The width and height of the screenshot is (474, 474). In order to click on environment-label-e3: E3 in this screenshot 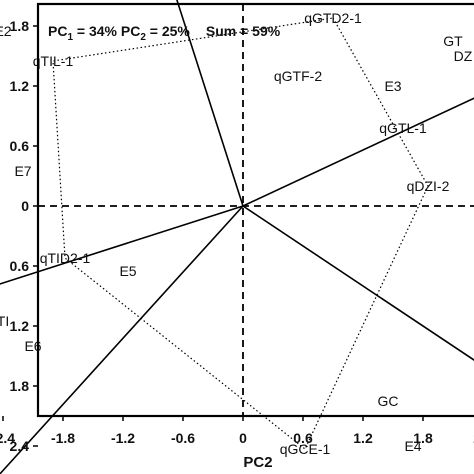, I will do `click(392, 86)`.